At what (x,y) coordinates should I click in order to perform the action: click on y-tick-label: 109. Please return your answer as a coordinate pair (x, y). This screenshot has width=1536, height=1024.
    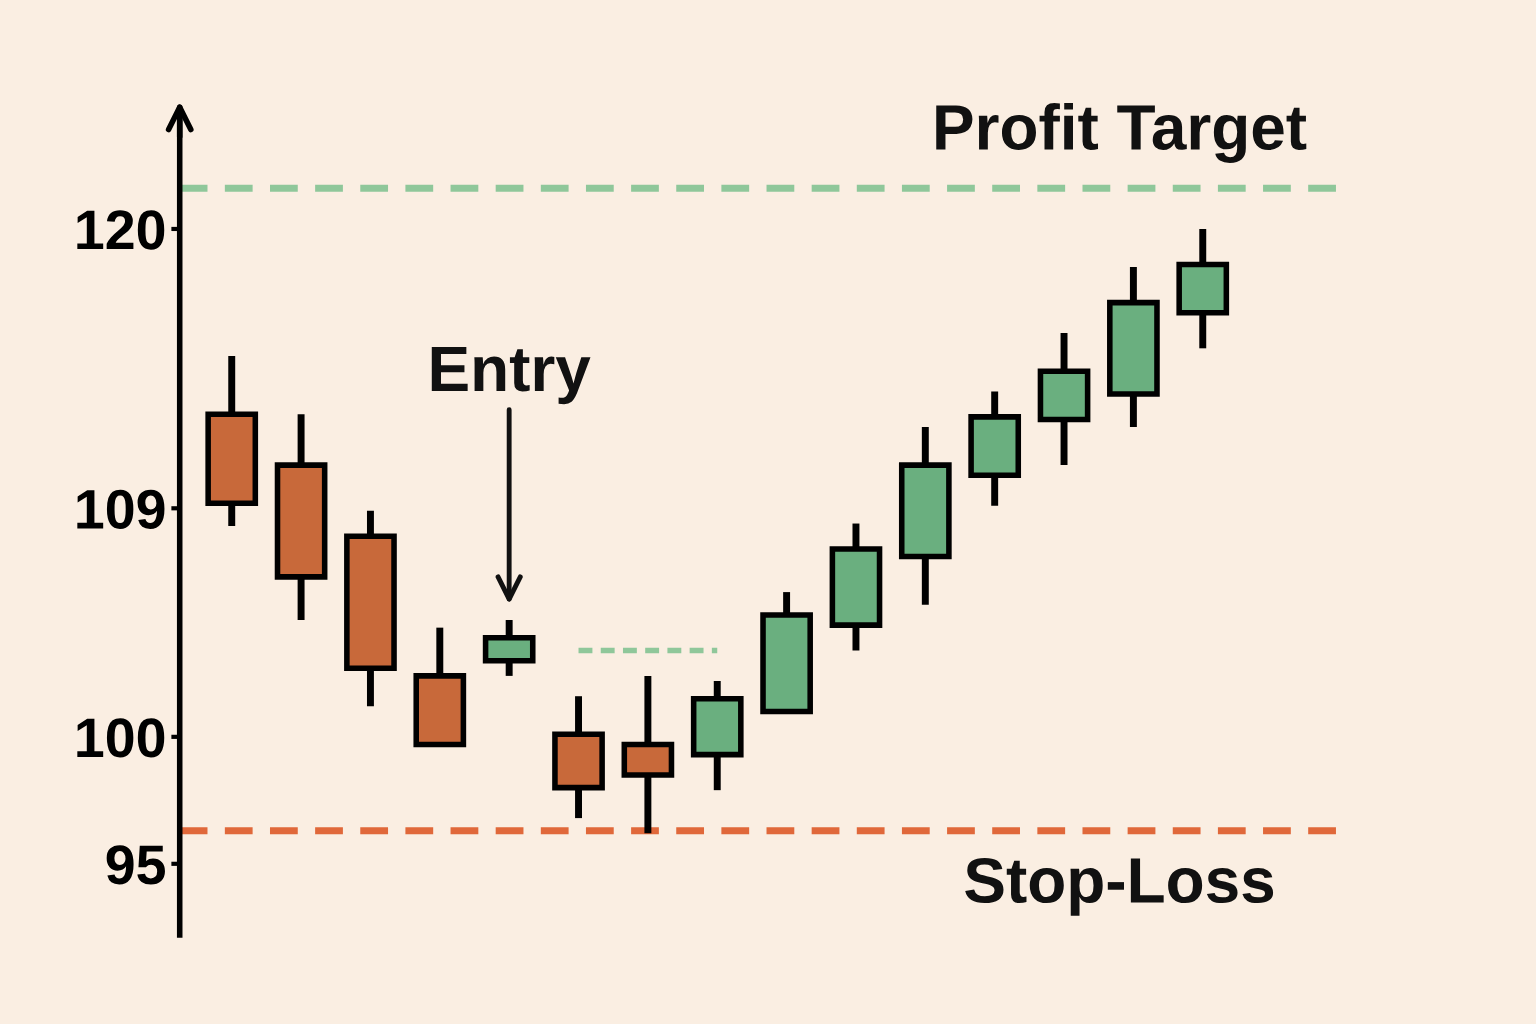
    Looking at the image, I should click on (121, 509).